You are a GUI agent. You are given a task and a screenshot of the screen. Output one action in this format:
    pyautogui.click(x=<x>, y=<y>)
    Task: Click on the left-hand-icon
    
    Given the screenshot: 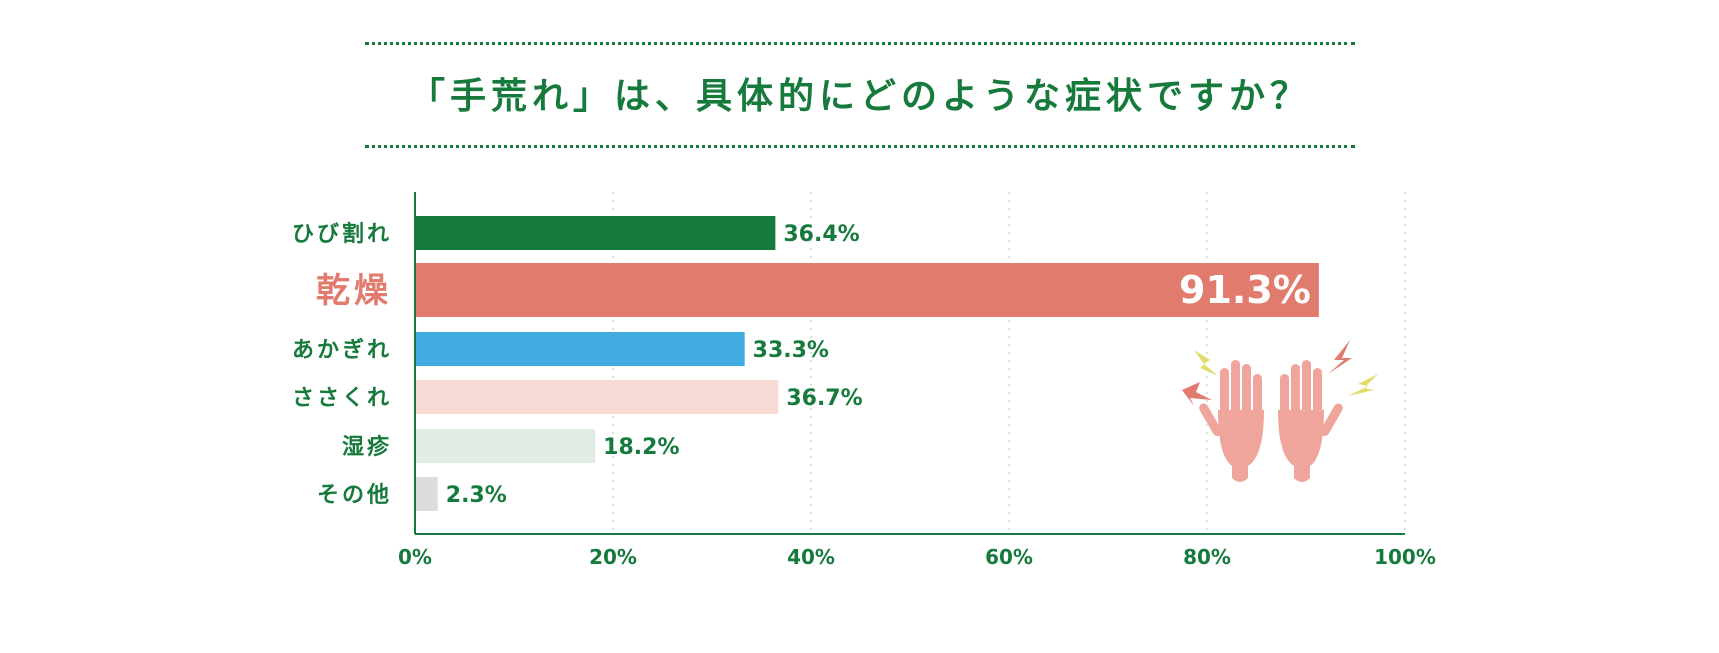 What is the action you would take?
    pyautogui.click(x=1231, y=421)
    